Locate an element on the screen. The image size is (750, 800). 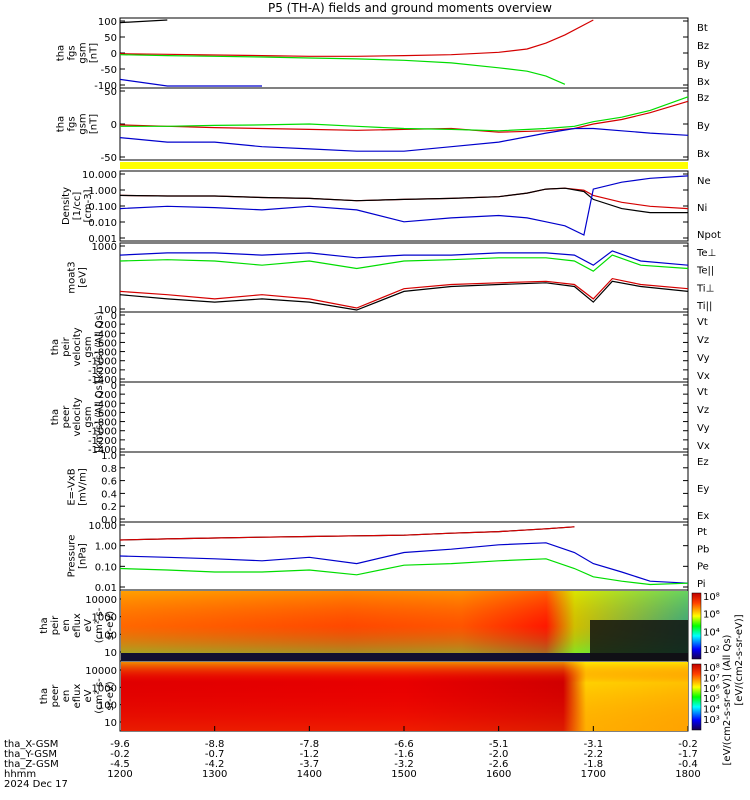
x-row-label: hhmm is located at coordinates (20, 774).